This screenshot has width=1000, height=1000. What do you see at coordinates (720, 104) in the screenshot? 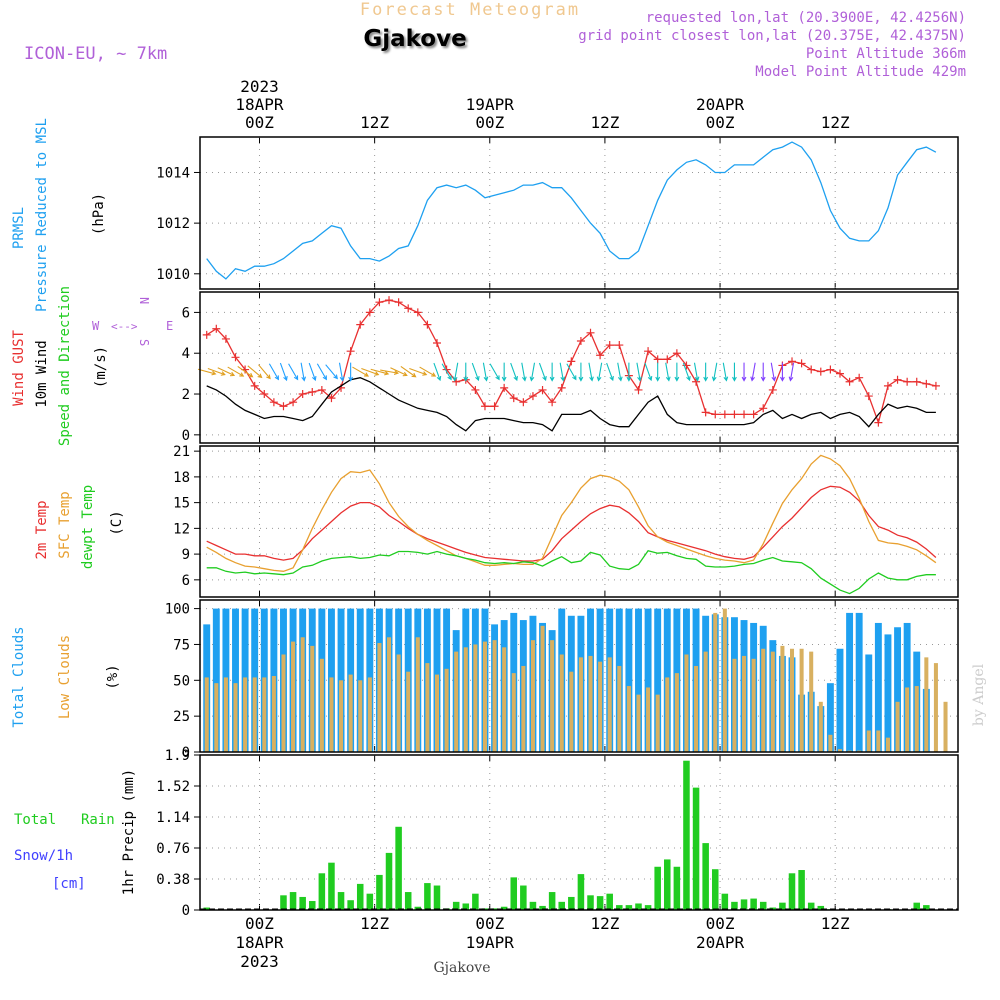
I see `top-date-label: 20APR` at bounding box center [720, 104].